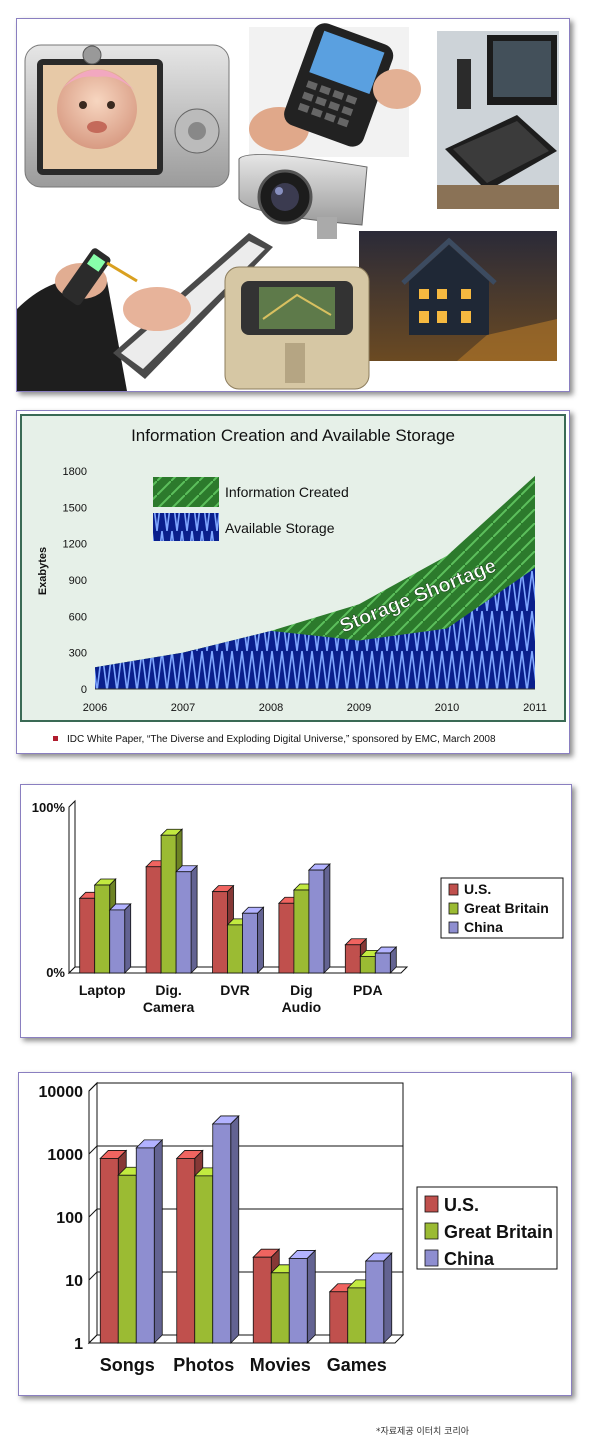 This screenshot has width=590, height=1450. I want to click on y-axis-wall, so click(72, 887).